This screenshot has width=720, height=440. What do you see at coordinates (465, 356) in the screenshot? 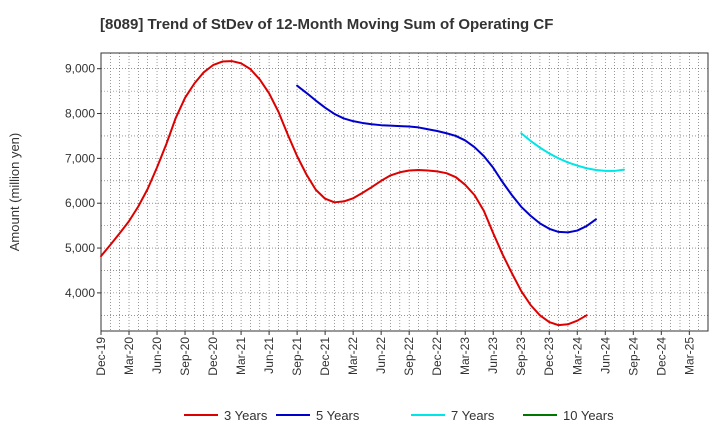
I see `x-tick-label: Mar-23` at bounding box center [465, 356].